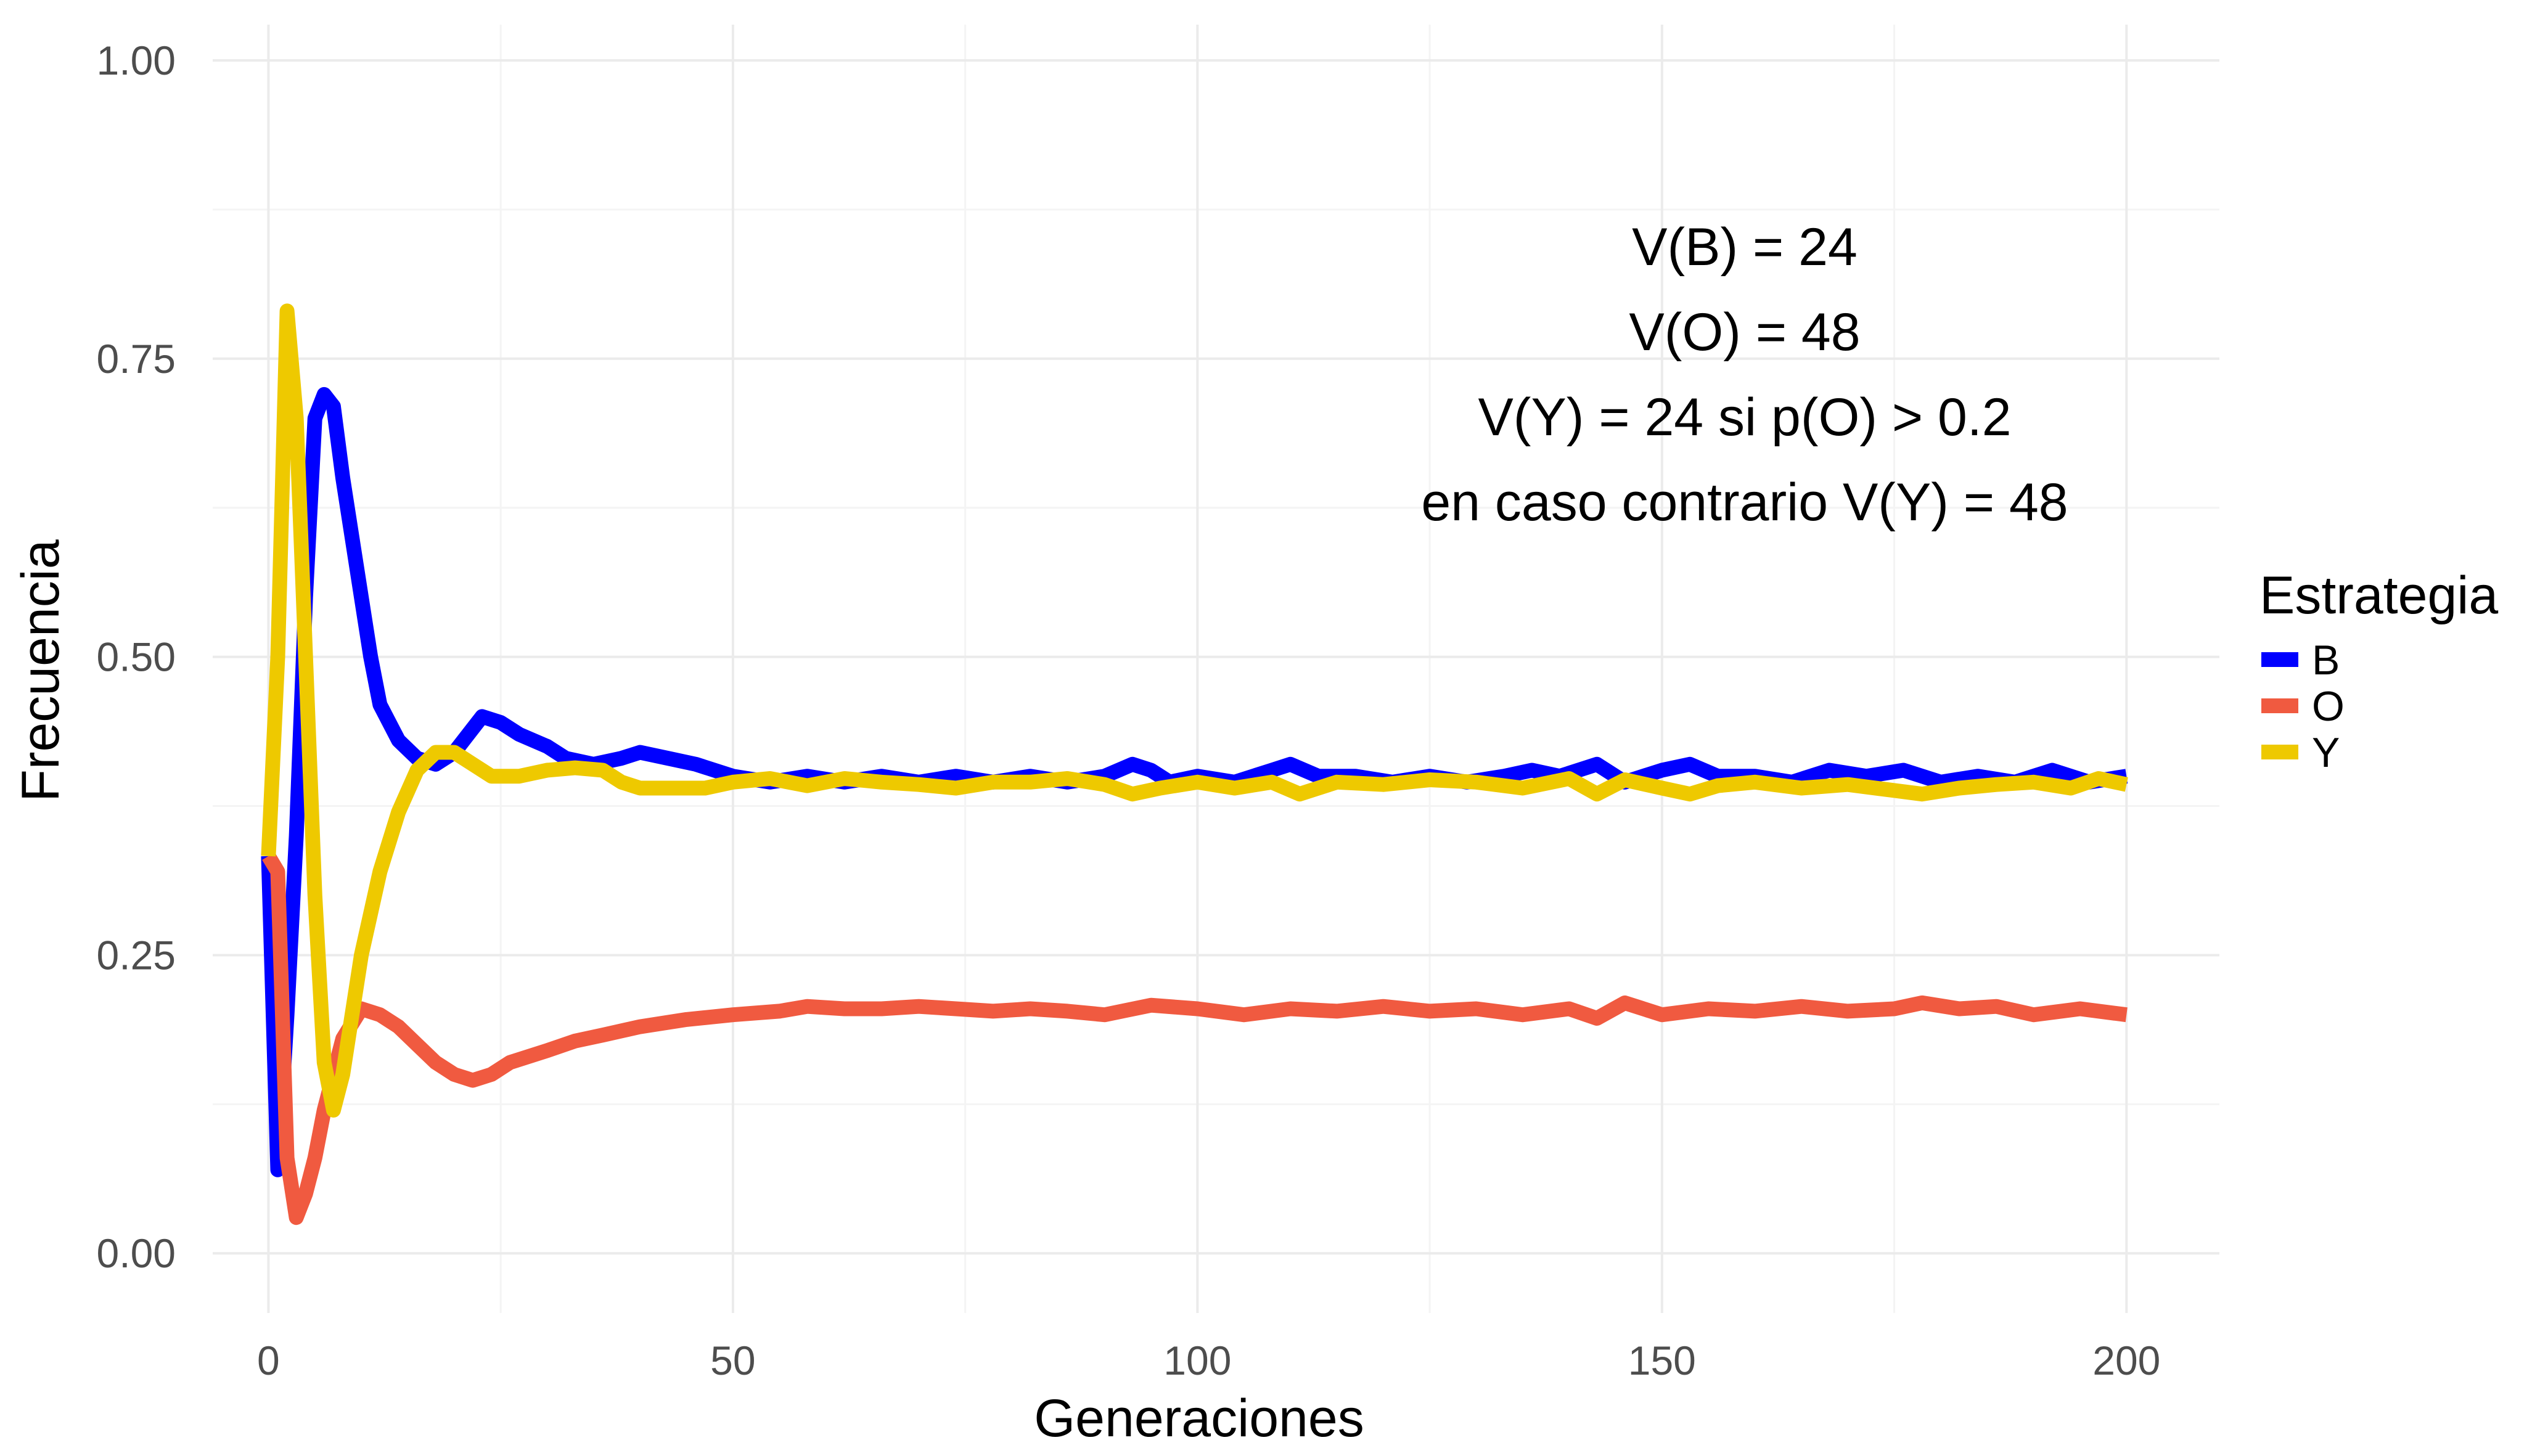 Image resolution: width=2548 pixels, height=1456 pixels. Describe the element at coordinates (2303, 707) in the screenshot. I see `legend-items: BOY` at that location.